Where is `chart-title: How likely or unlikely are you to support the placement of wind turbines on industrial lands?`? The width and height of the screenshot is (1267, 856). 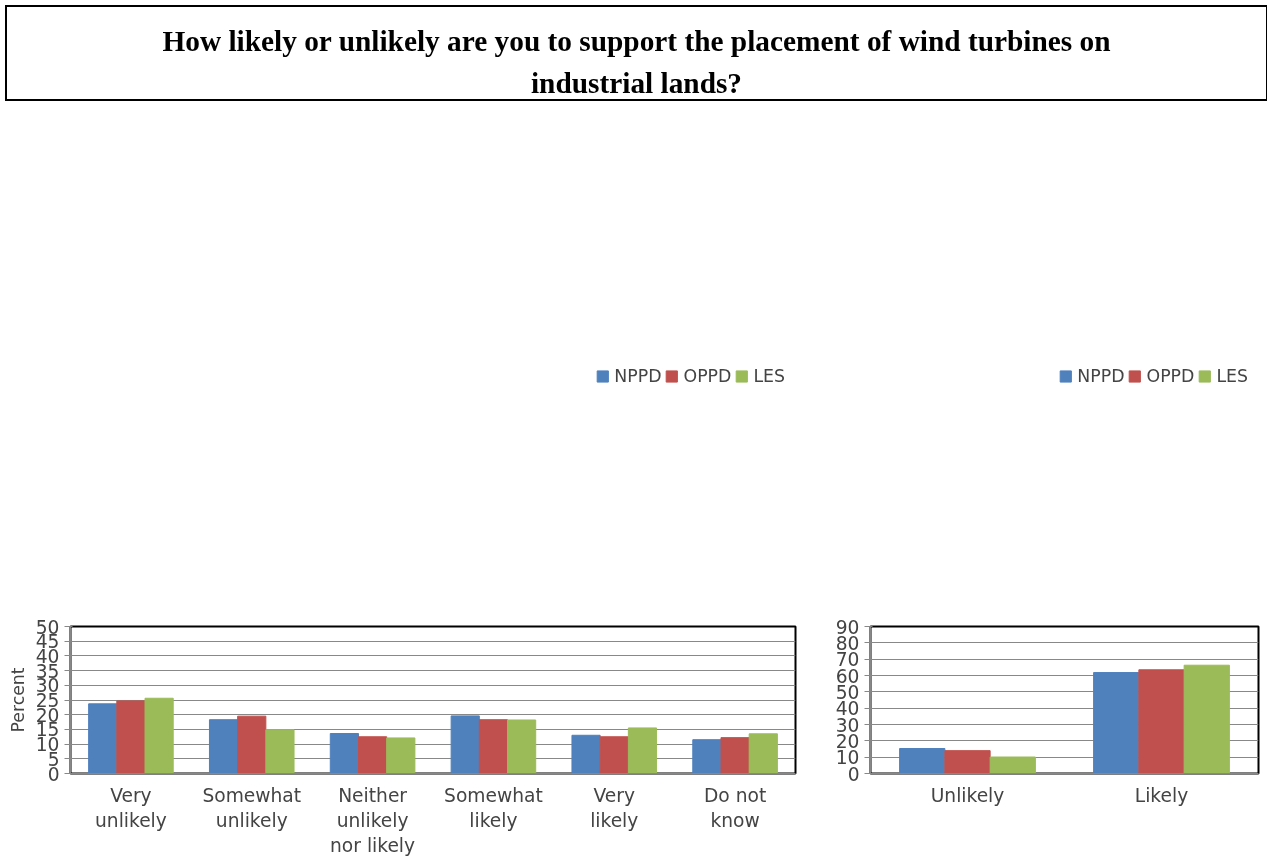
chart-title: How likely or unlikely are you to support the placement of wind turbines on industrial lands? is located at coordinates (636, 62).